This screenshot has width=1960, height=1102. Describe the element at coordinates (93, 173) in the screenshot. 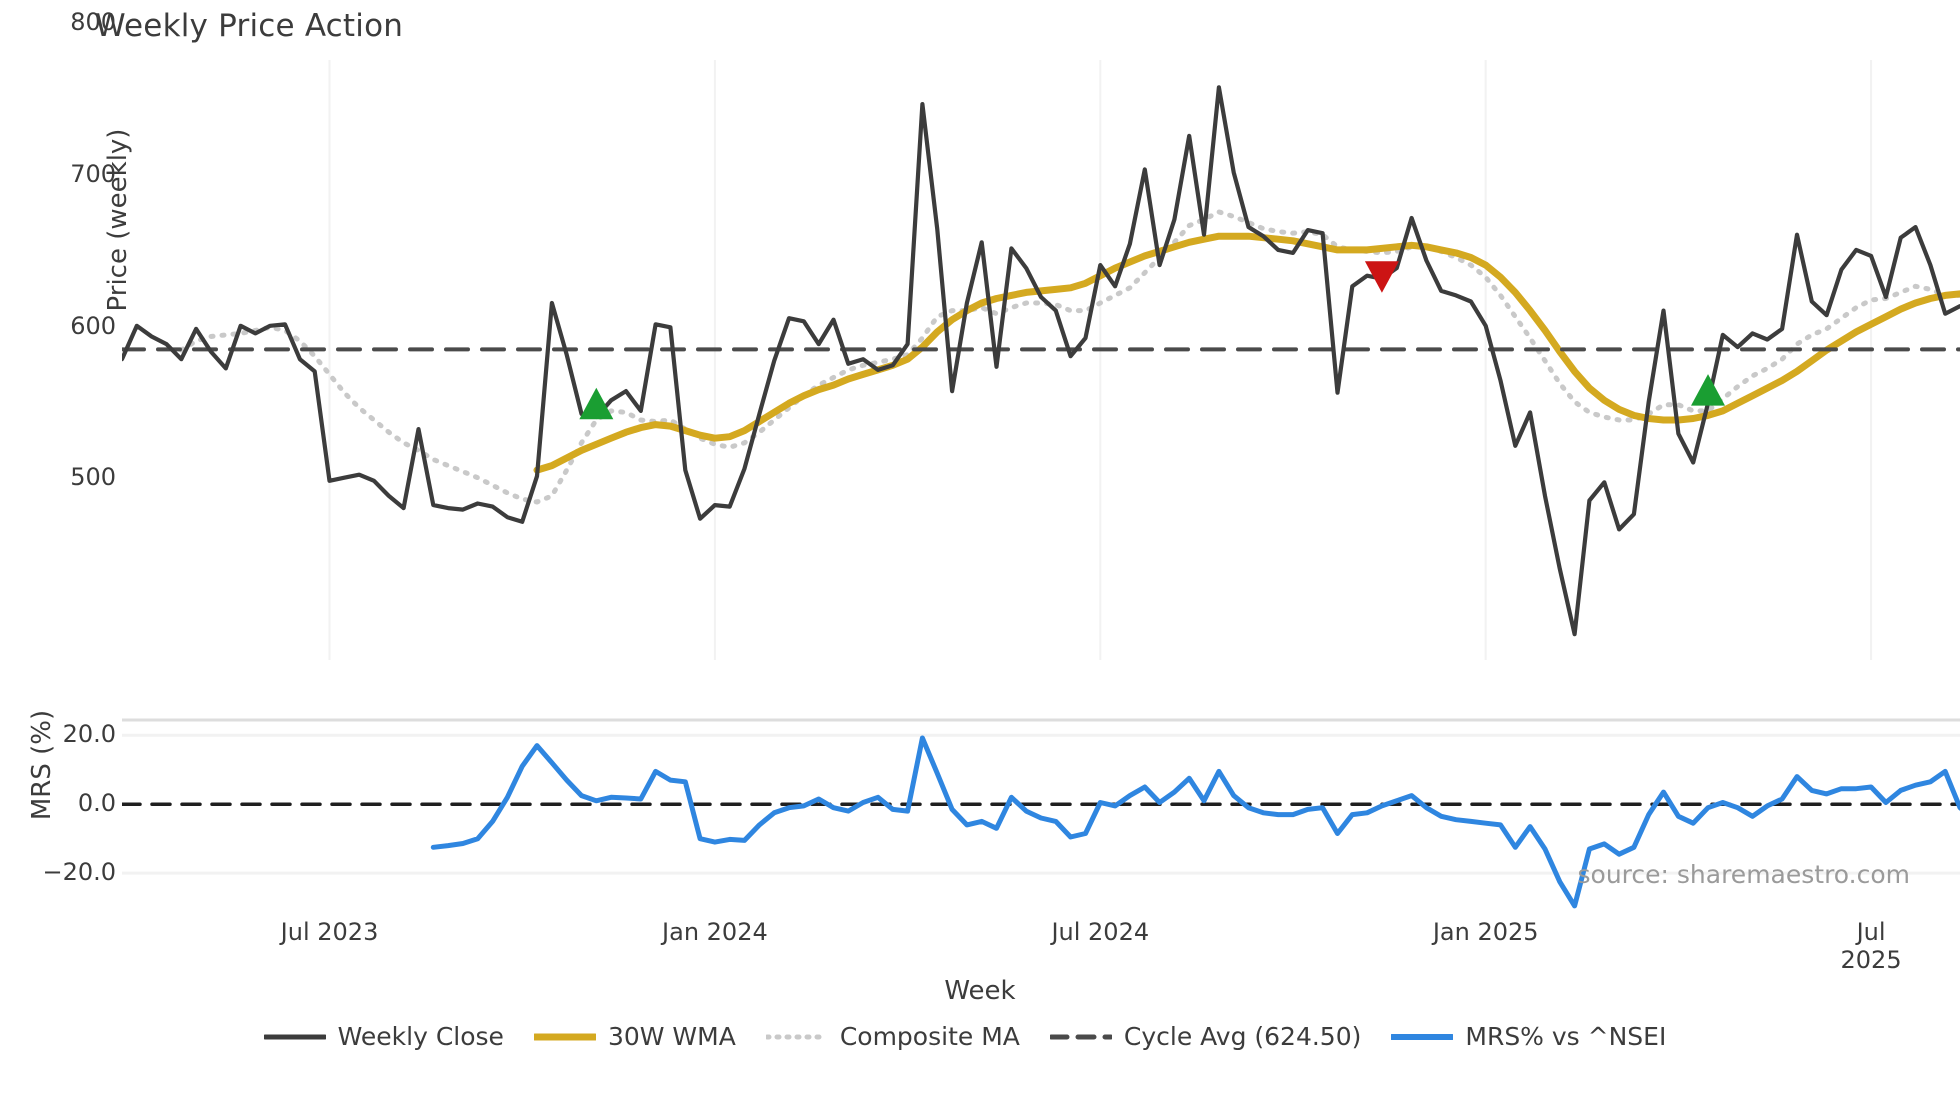

I see `price-y-tick-label: 700` at that location.